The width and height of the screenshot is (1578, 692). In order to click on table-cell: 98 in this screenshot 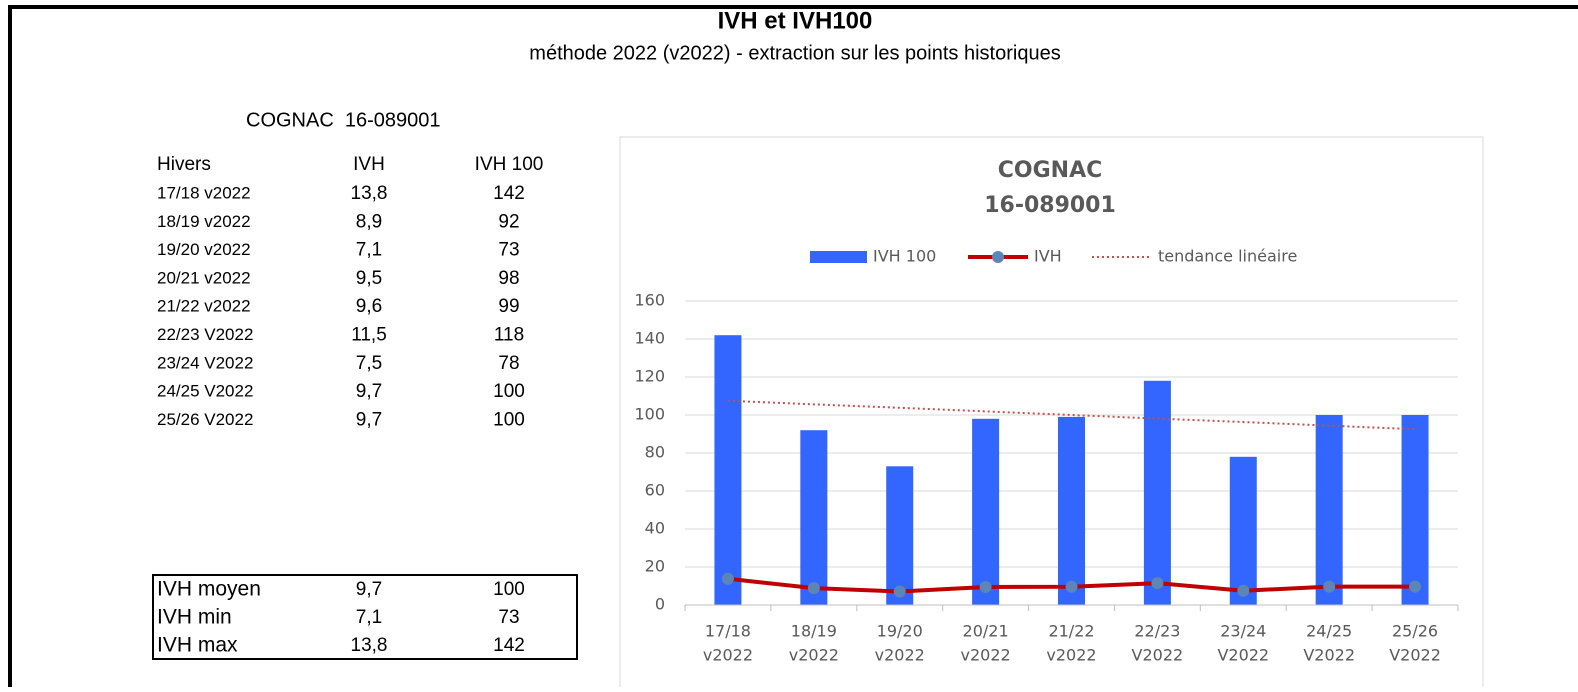, I will do `click(508, 278)`.